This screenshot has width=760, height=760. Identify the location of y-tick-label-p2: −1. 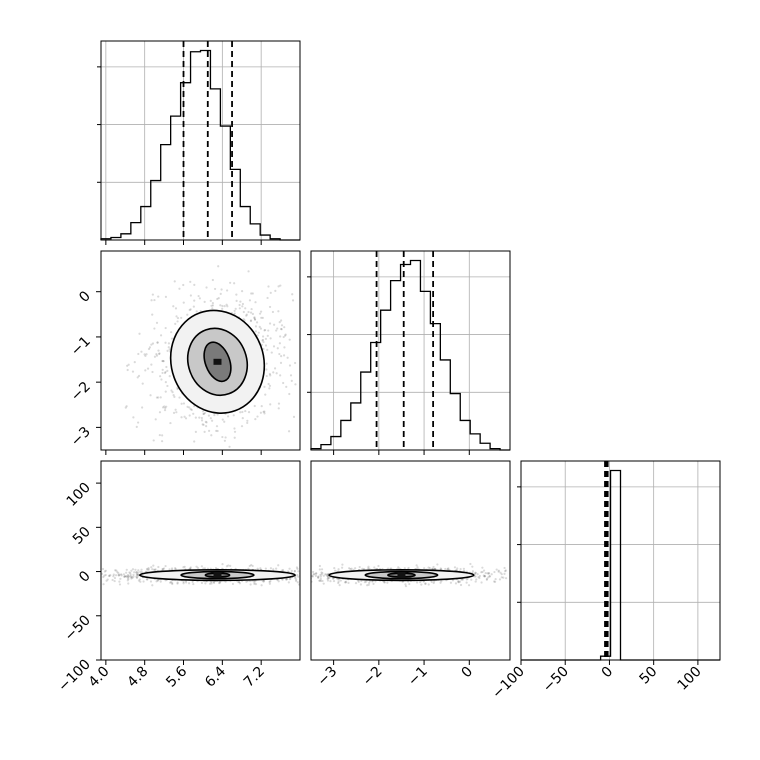
(81, 346).